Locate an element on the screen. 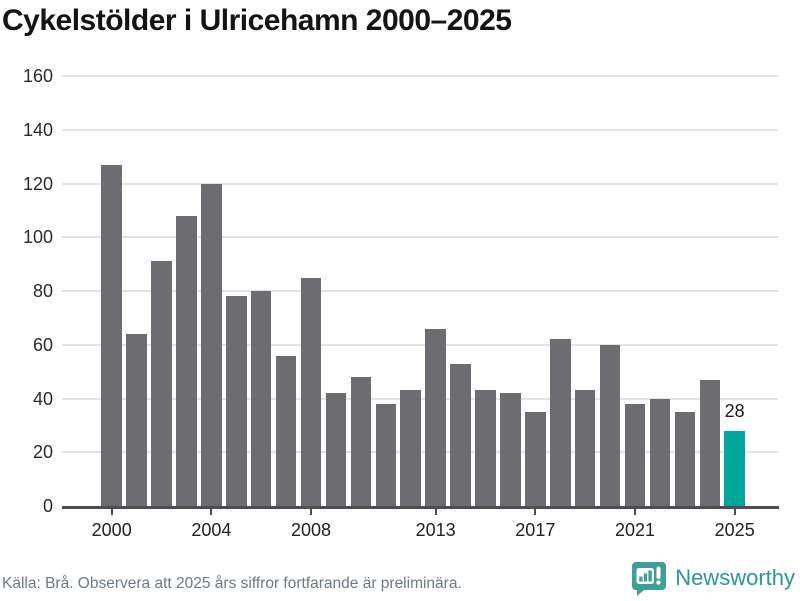 The width and height of the screenshot is (800, 601). gridline-y80 is located at coordinates (420, 291).